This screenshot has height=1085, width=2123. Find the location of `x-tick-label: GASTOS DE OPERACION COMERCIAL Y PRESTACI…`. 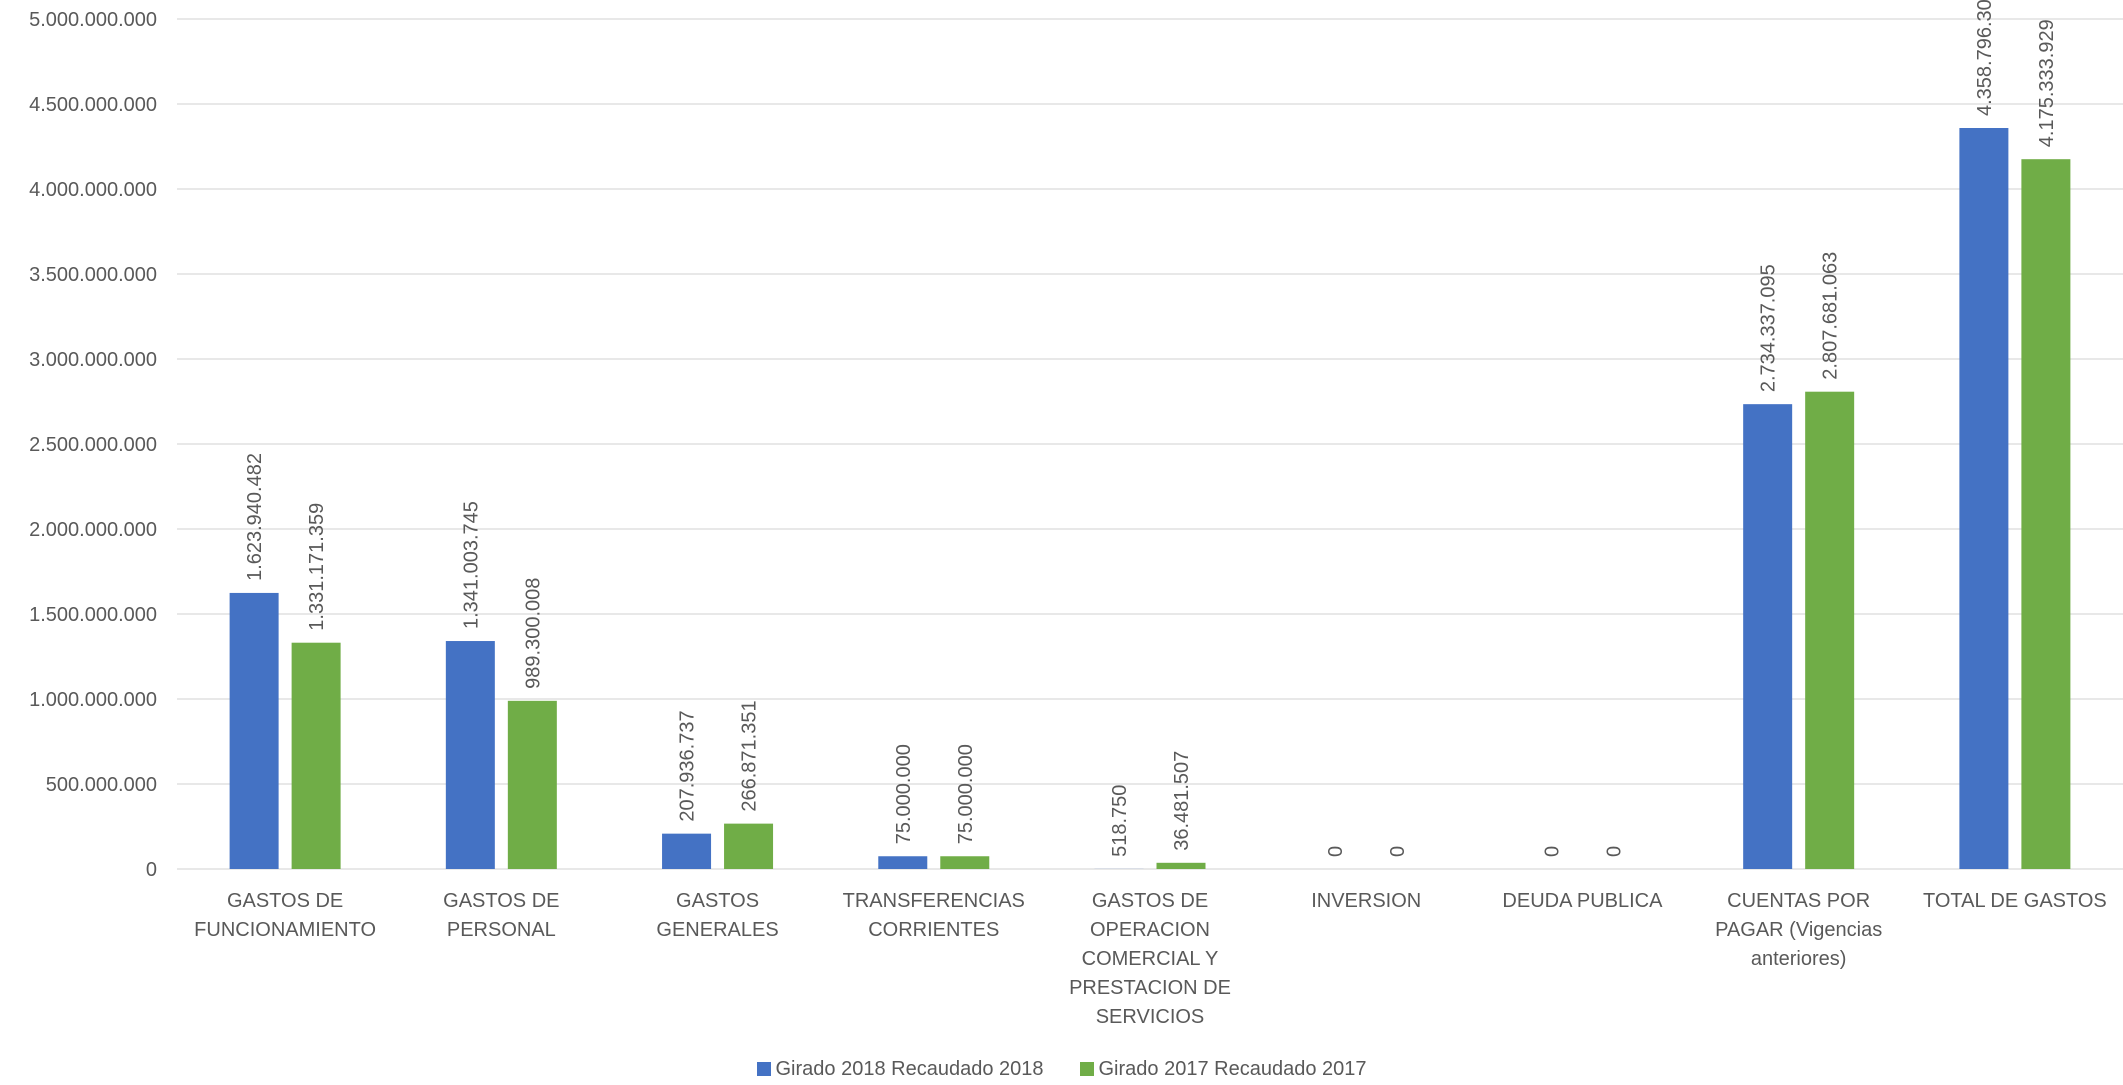

x-tick-label: GASTOS DE OPERACION COMERCIAL Y PRESTACI… is located at coordinates (1150, 959).